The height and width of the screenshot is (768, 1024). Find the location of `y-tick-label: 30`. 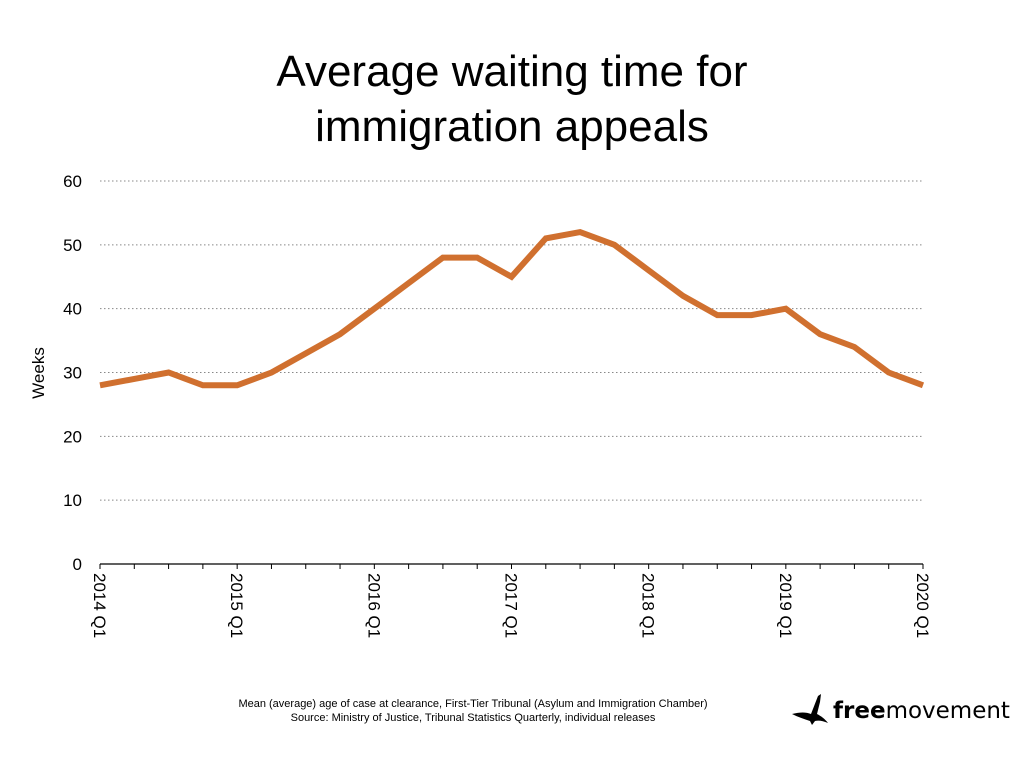

y-tick-label: 30 is located at coordinates (72, 373).